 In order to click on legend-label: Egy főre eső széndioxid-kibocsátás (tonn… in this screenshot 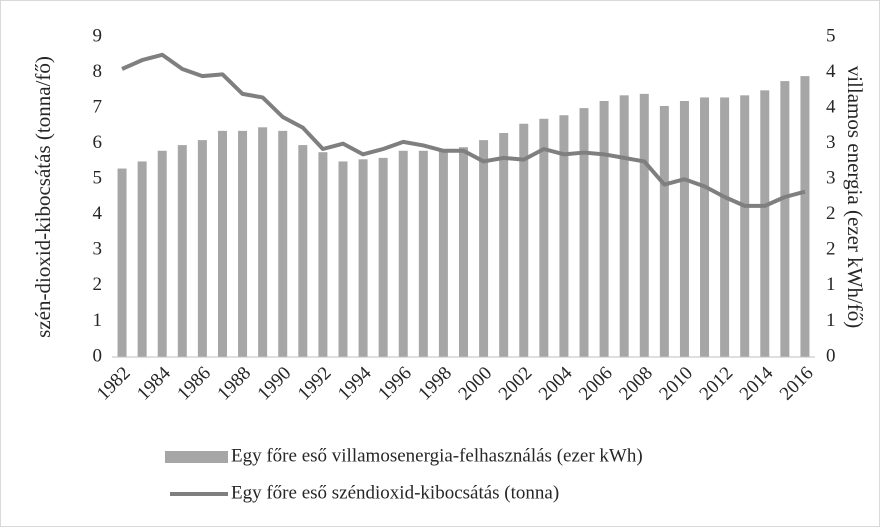, I will do `click(395, 492)`.